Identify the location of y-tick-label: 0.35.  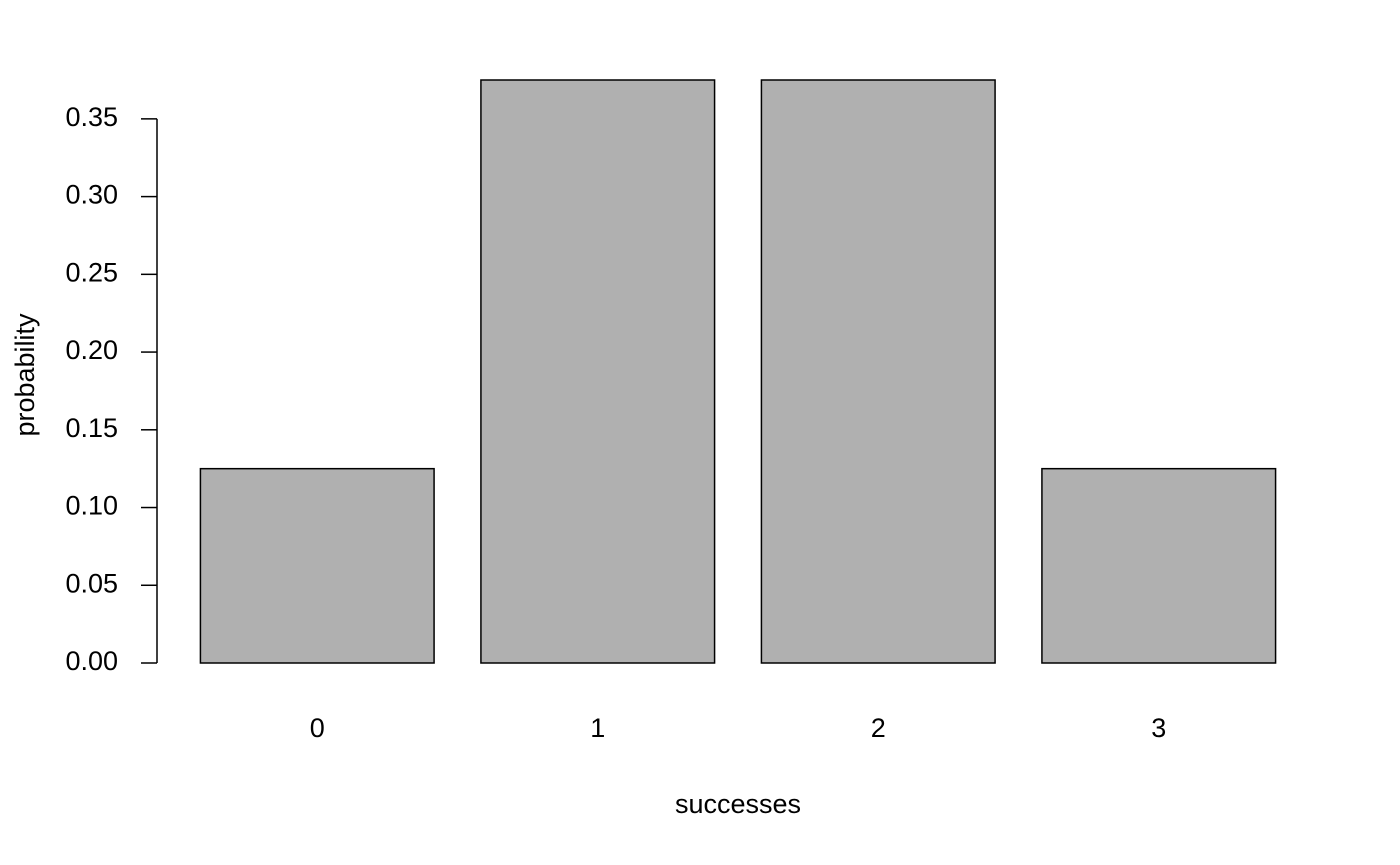
(91, 117).